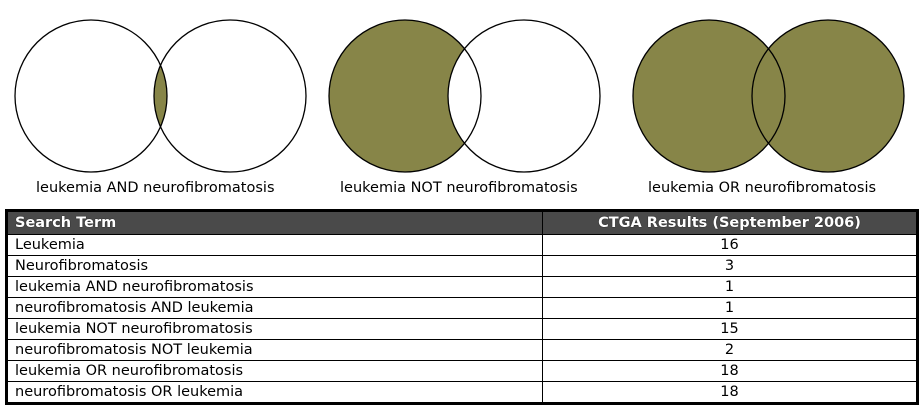  Describe the element at coordinates (274, 308) in the screenshot. I see `cell-search-term: neurofibromatosis AND leukemia` at that location.